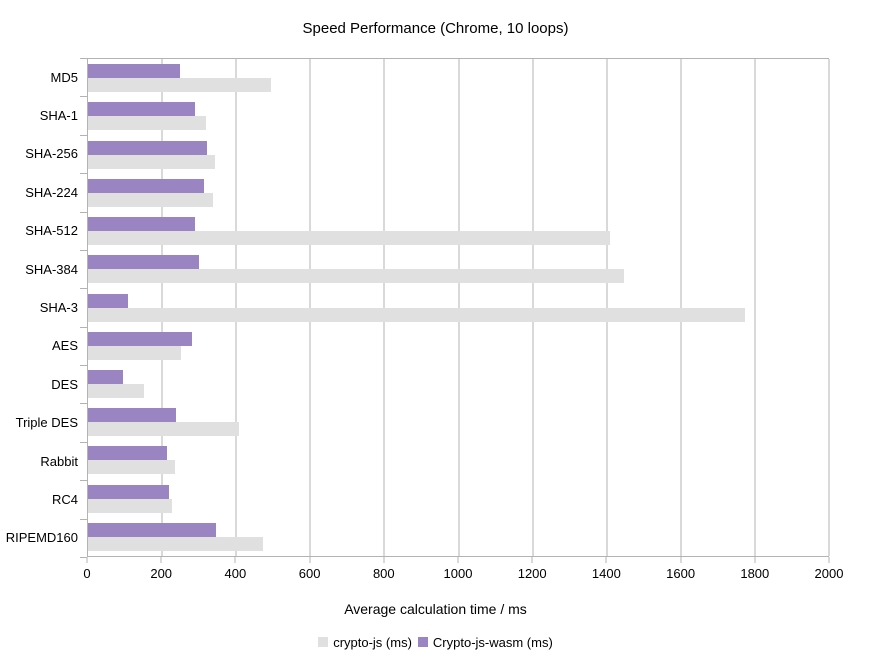  I want to click on y-category-label: SHA-224, so click(51, 192).